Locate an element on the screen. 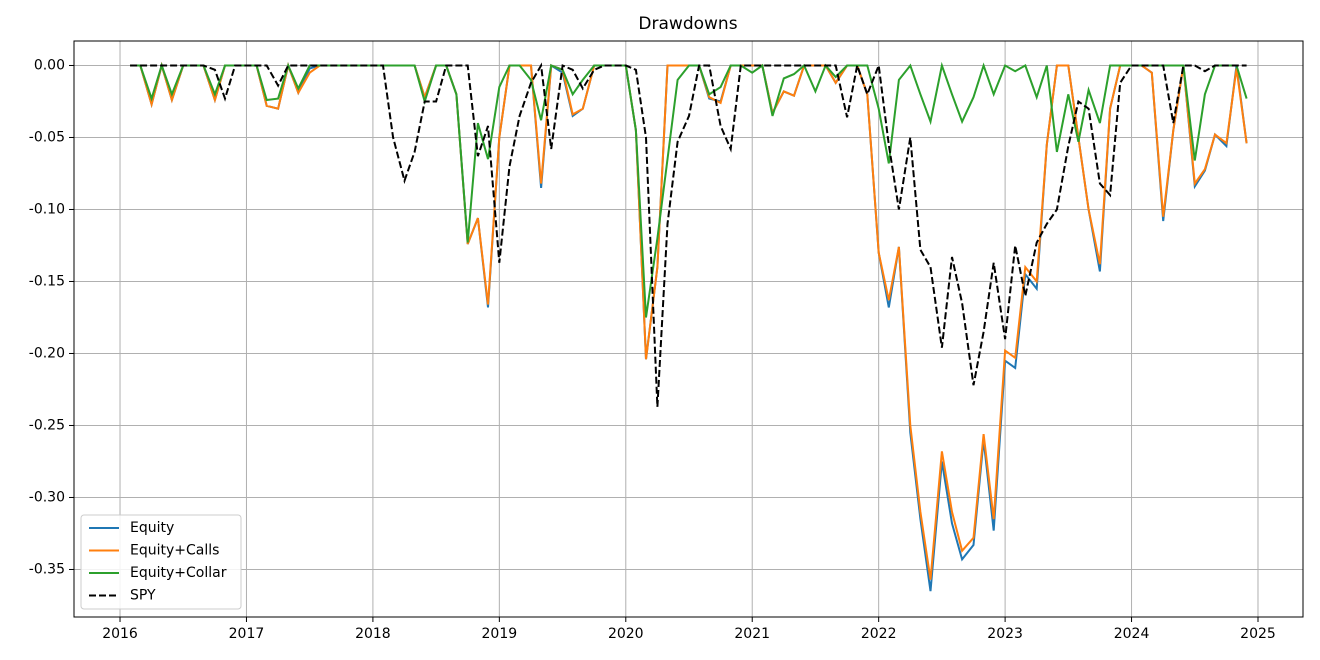  x-tick-label: 2023 is located at coordinates (1005, 634).